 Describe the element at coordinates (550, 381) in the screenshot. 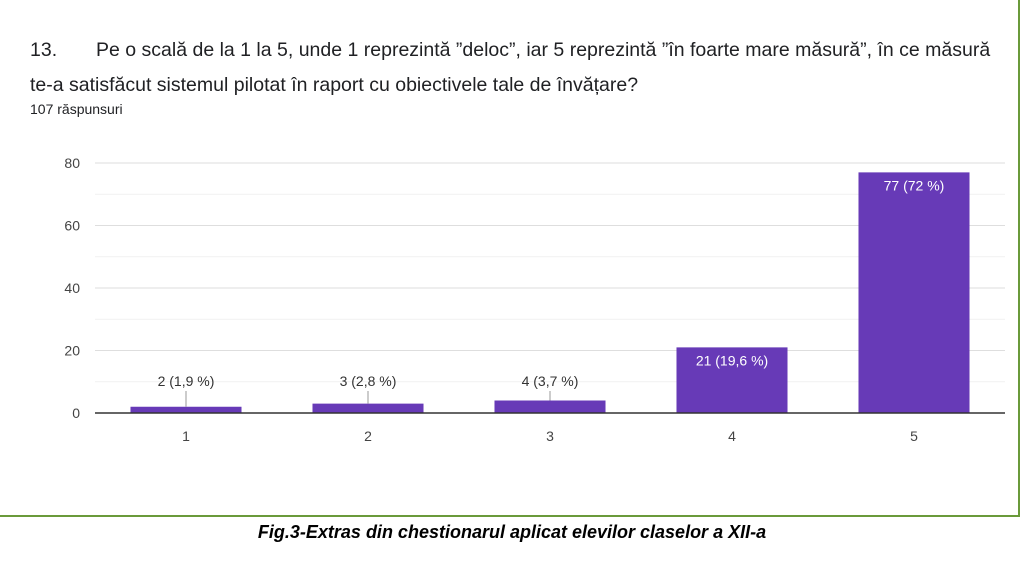

I see `data-label: 4 (3,7 %)` at that location.